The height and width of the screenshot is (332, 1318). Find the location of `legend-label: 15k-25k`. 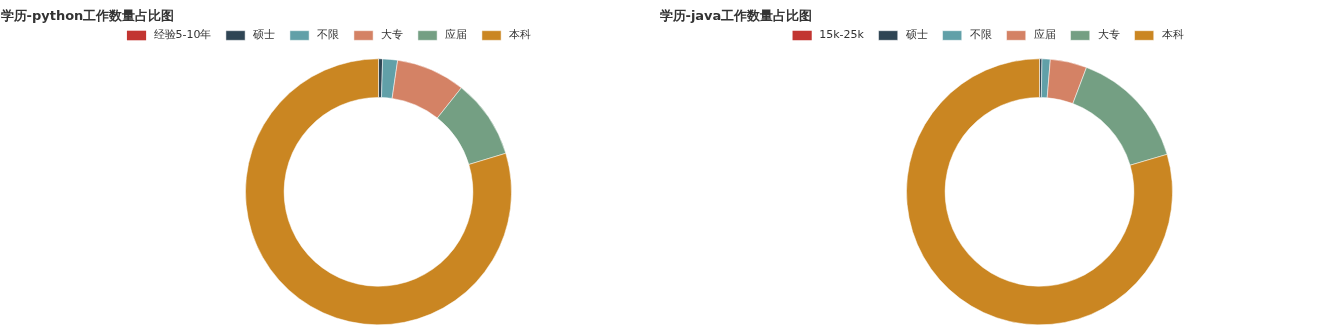

legend-label: 15k-25k is located at coordinates (841, 34).